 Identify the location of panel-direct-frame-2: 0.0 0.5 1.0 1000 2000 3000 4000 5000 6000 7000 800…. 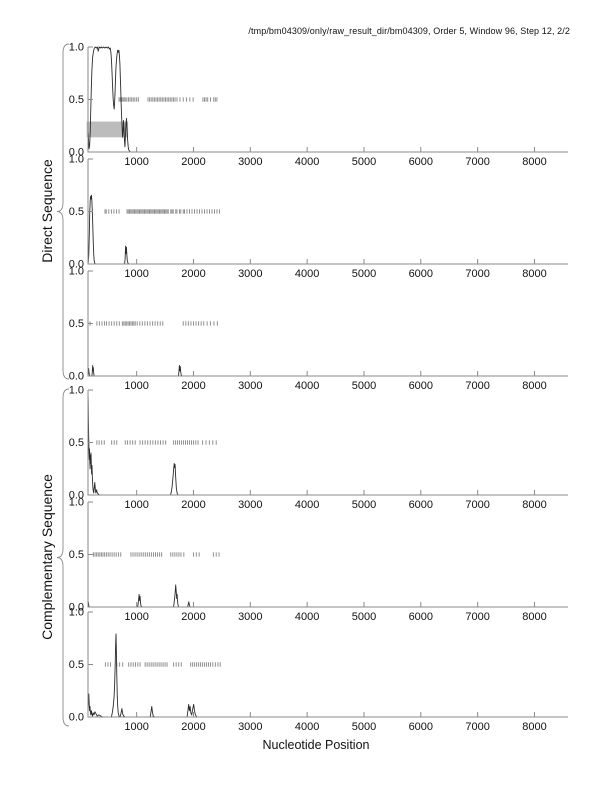
(318, 217).